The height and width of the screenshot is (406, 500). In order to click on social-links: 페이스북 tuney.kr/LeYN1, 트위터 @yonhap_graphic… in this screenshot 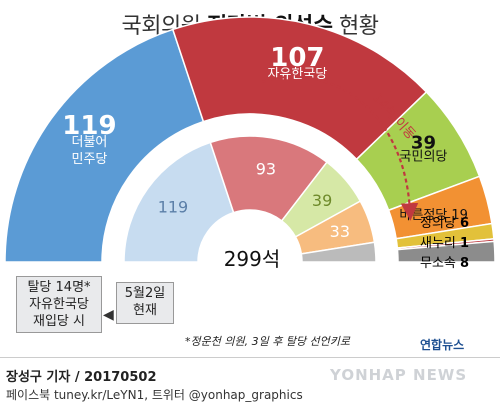, I will do `click(154, 395)`.